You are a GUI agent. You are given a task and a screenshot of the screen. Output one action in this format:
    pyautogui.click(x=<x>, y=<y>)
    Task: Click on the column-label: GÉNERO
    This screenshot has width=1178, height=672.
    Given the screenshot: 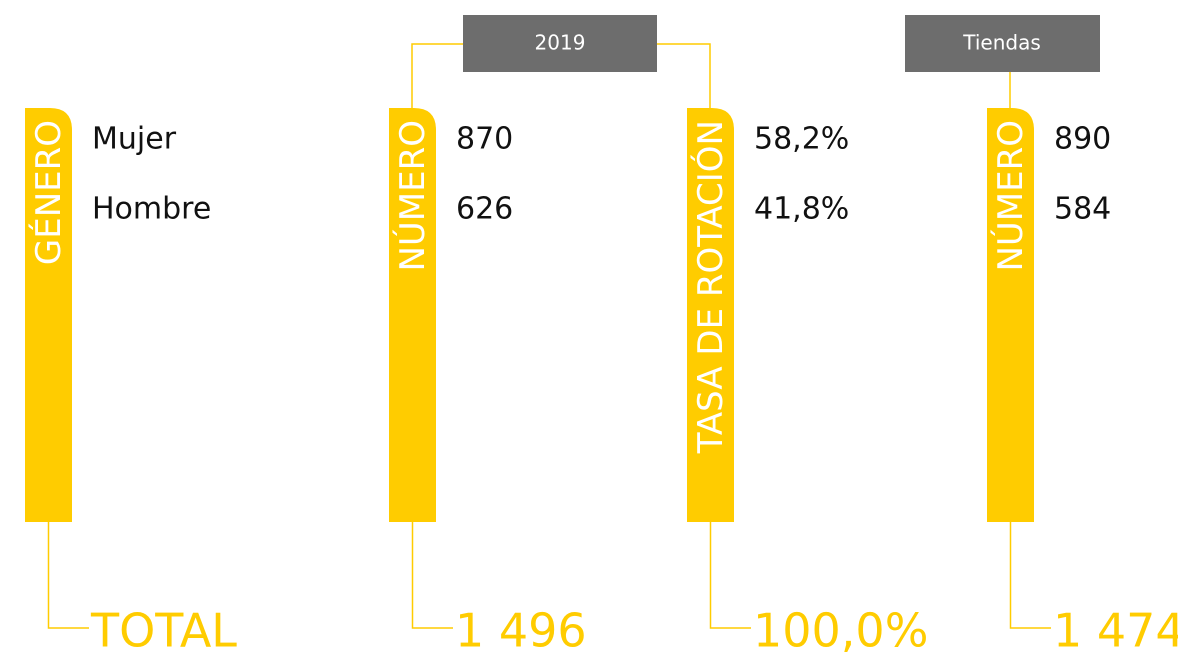 What is the action you would take?
    pyautogui.click(x=48, y=192)
    